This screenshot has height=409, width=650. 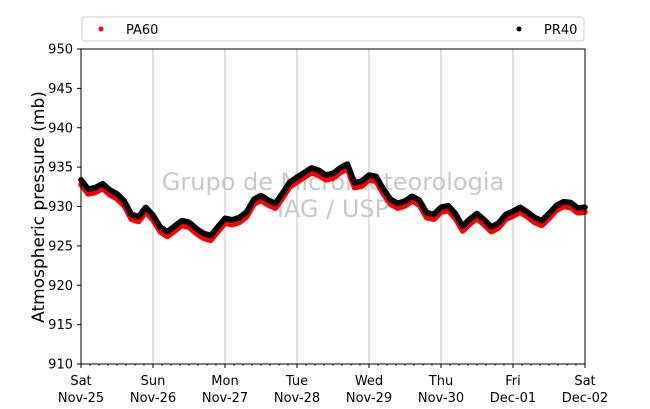 What do you see at coordinates (441, 398) in the screenshot?
I see `x-tick-label-date: Nov-30` at bounding box center [441, 398].